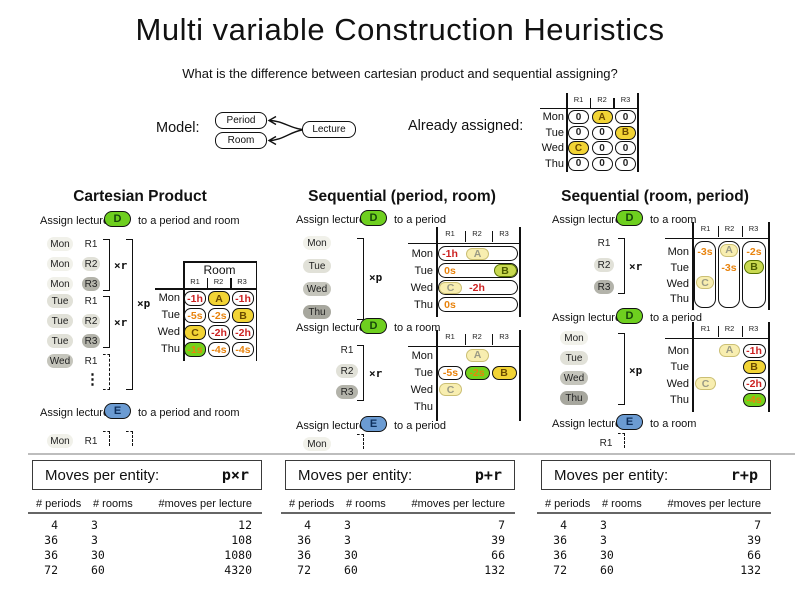 Image resolution: width=800 pixels, height=600 pixels. Describe the element at coordinates (754, 350) in the screenshot. I see `seqrp-t2-score-cell: -1h` at that location.